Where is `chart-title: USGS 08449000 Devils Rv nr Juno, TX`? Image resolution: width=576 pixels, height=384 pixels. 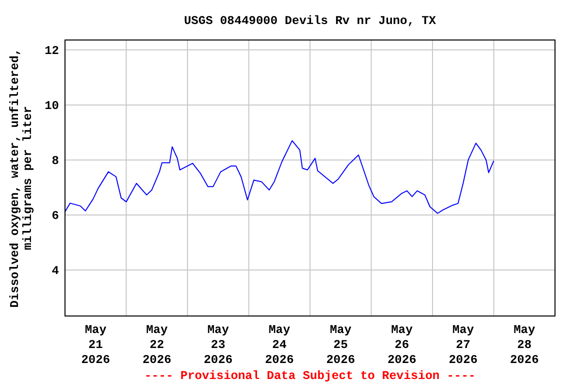
chart-title: USGS 08449000 Devils Rv nr Juno, TX is located at coordinates (310, 21).